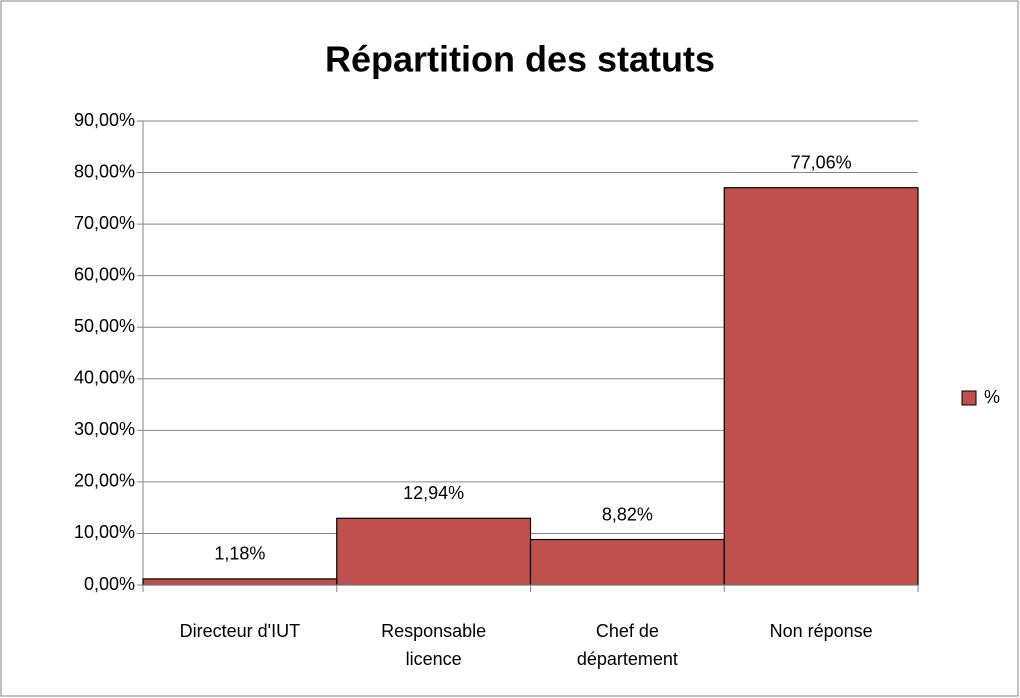 The image size is (1020, 698). Describe the element at coordinates (104, 378) in the screenshot. I see `y-tick-label: 40,00%` at that location.